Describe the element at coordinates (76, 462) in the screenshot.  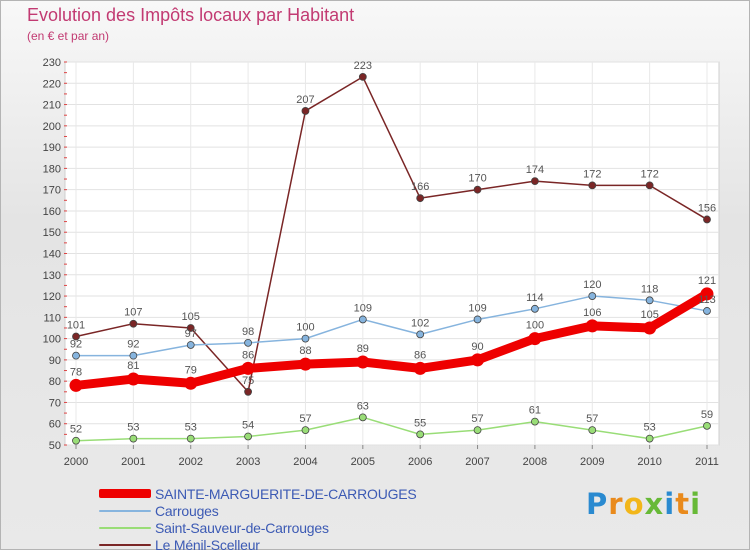
I see `x-tick-label: 2000` at that location.